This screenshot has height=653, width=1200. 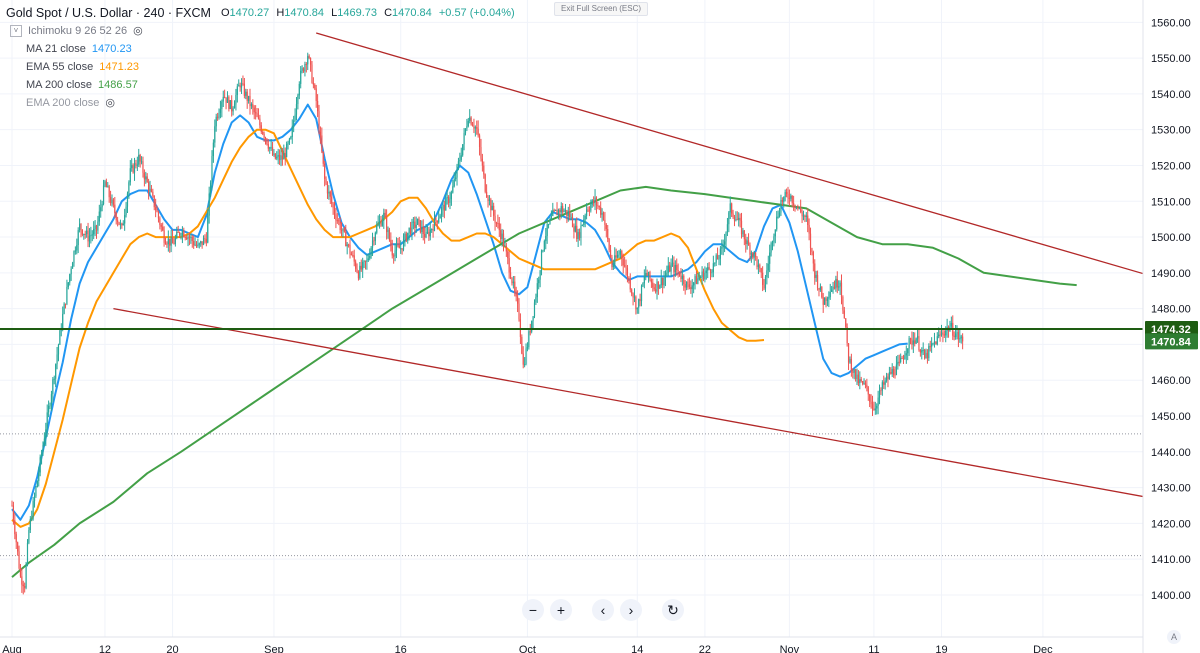 I want to click on reset-chart-button: ↻, so click(x=673, y=610).